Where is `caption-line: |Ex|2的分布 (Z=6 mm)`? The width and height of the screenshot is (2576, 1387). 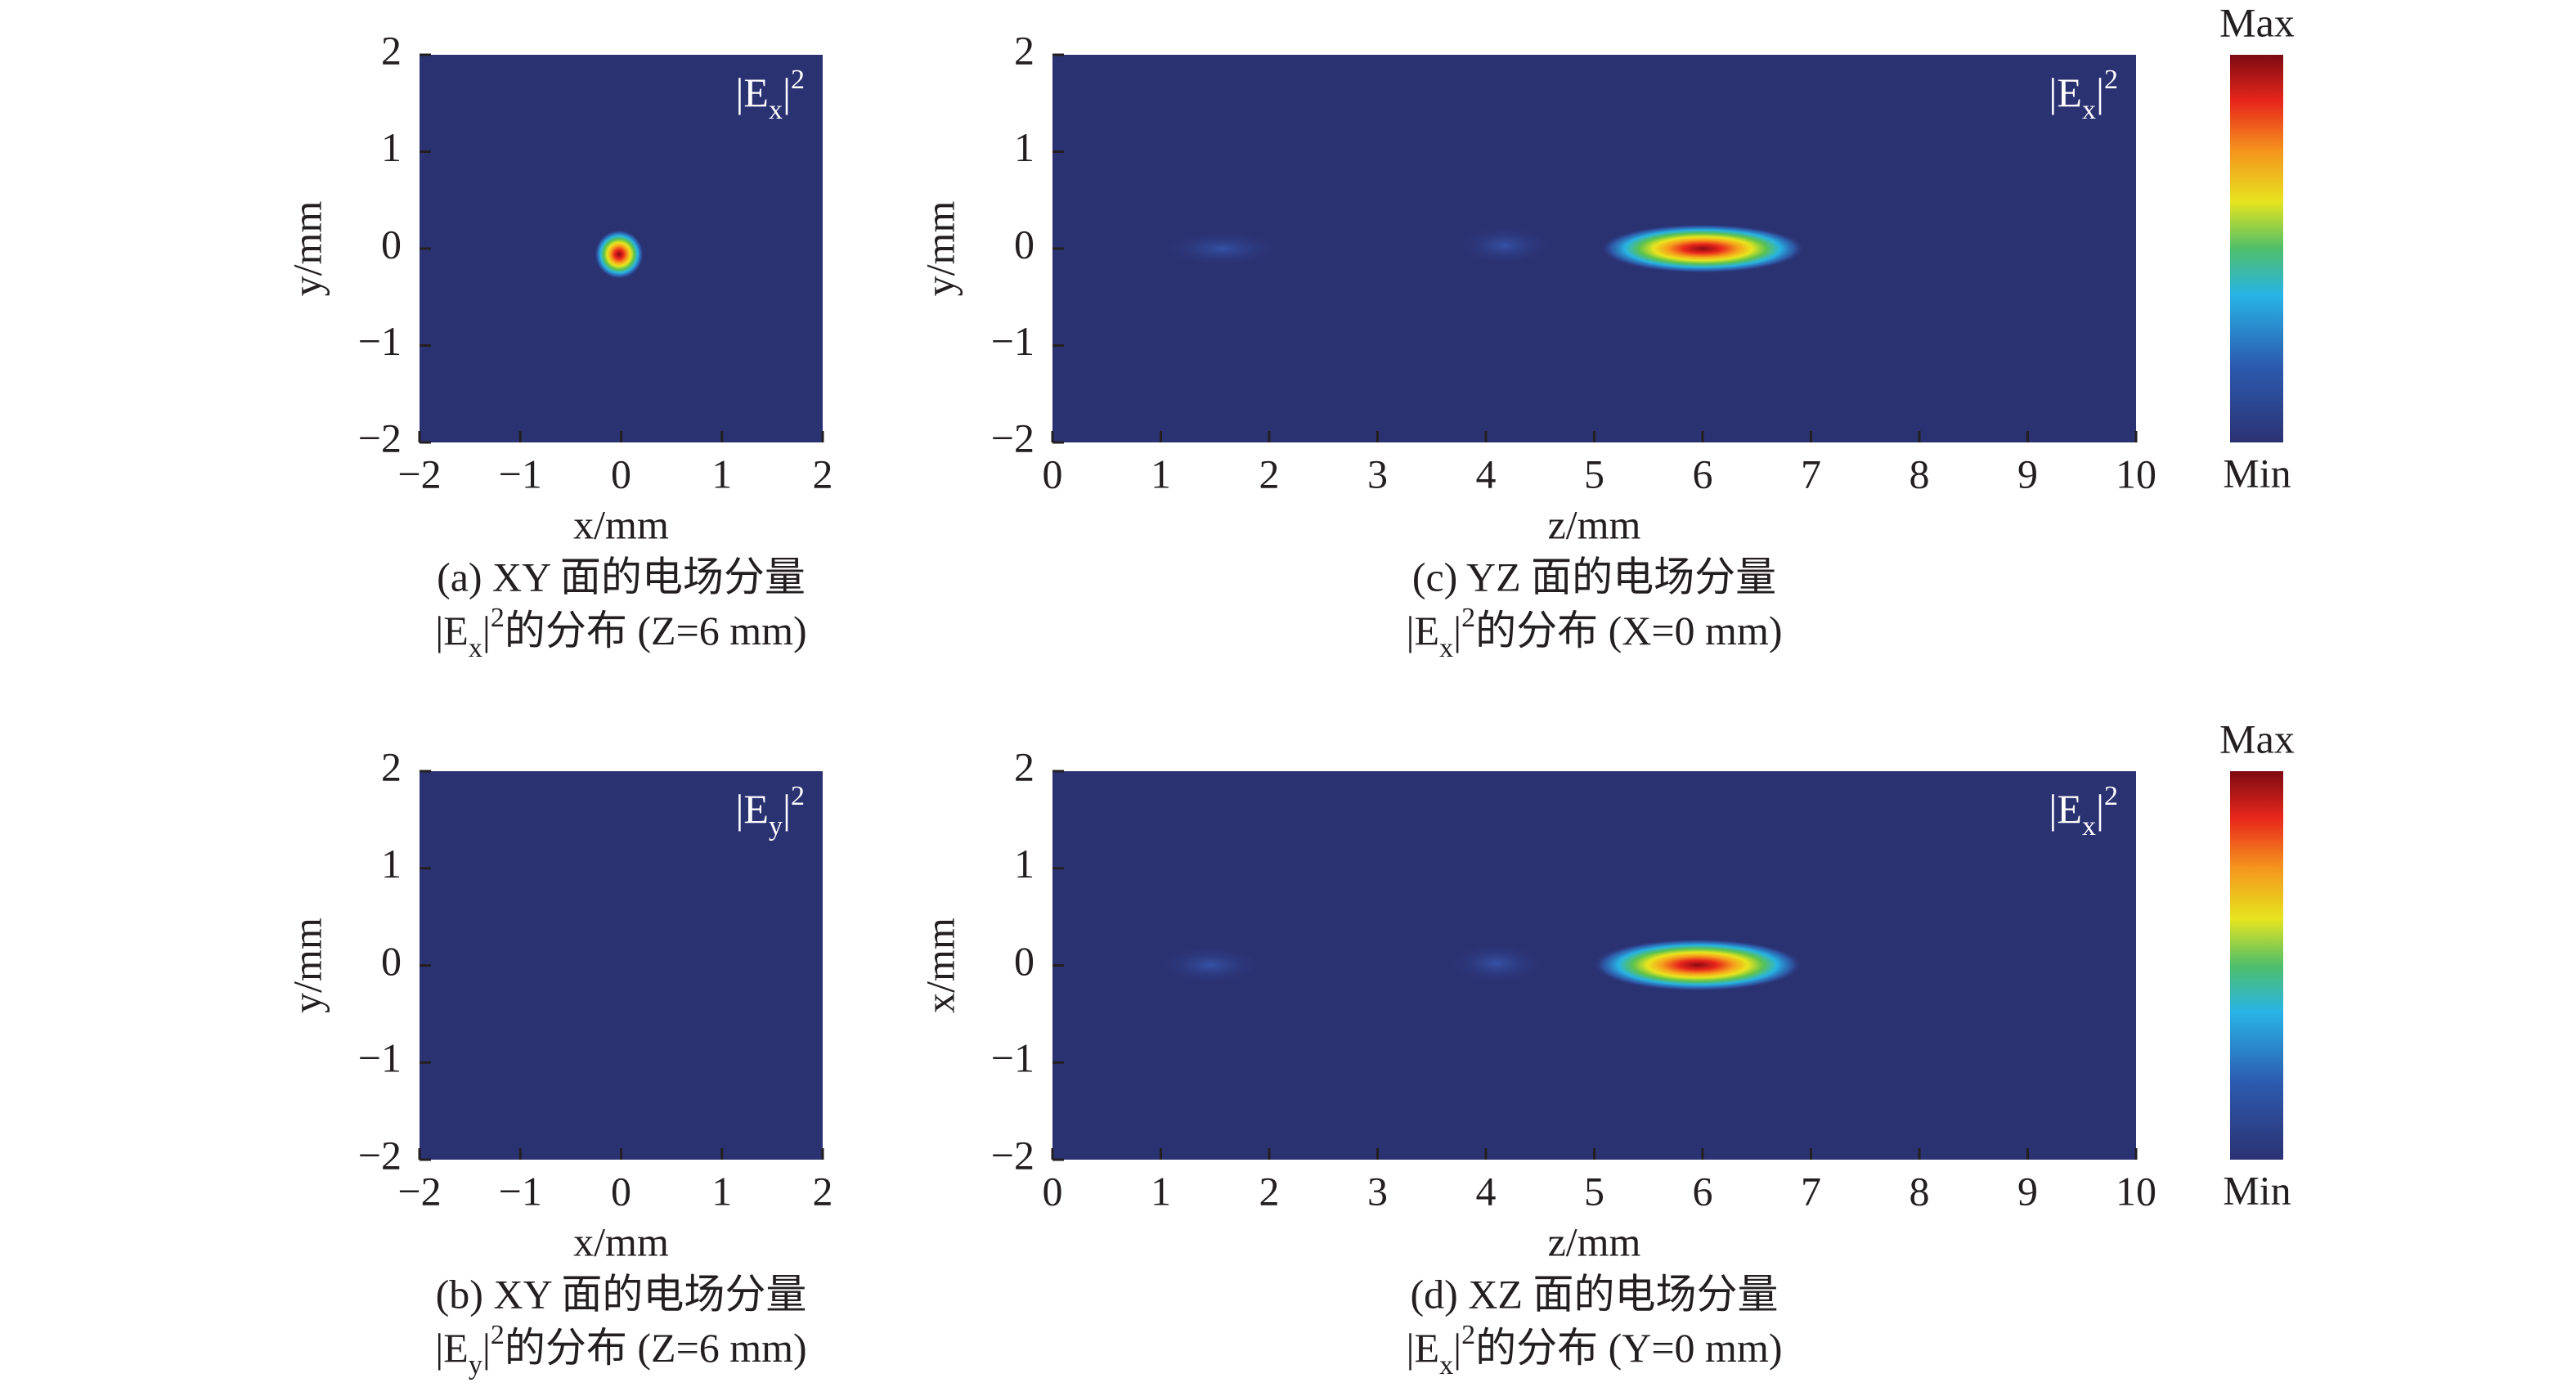 caption-line: |Ex|2的分布 (Z=6 mm) is located at coordinates (620, 633).